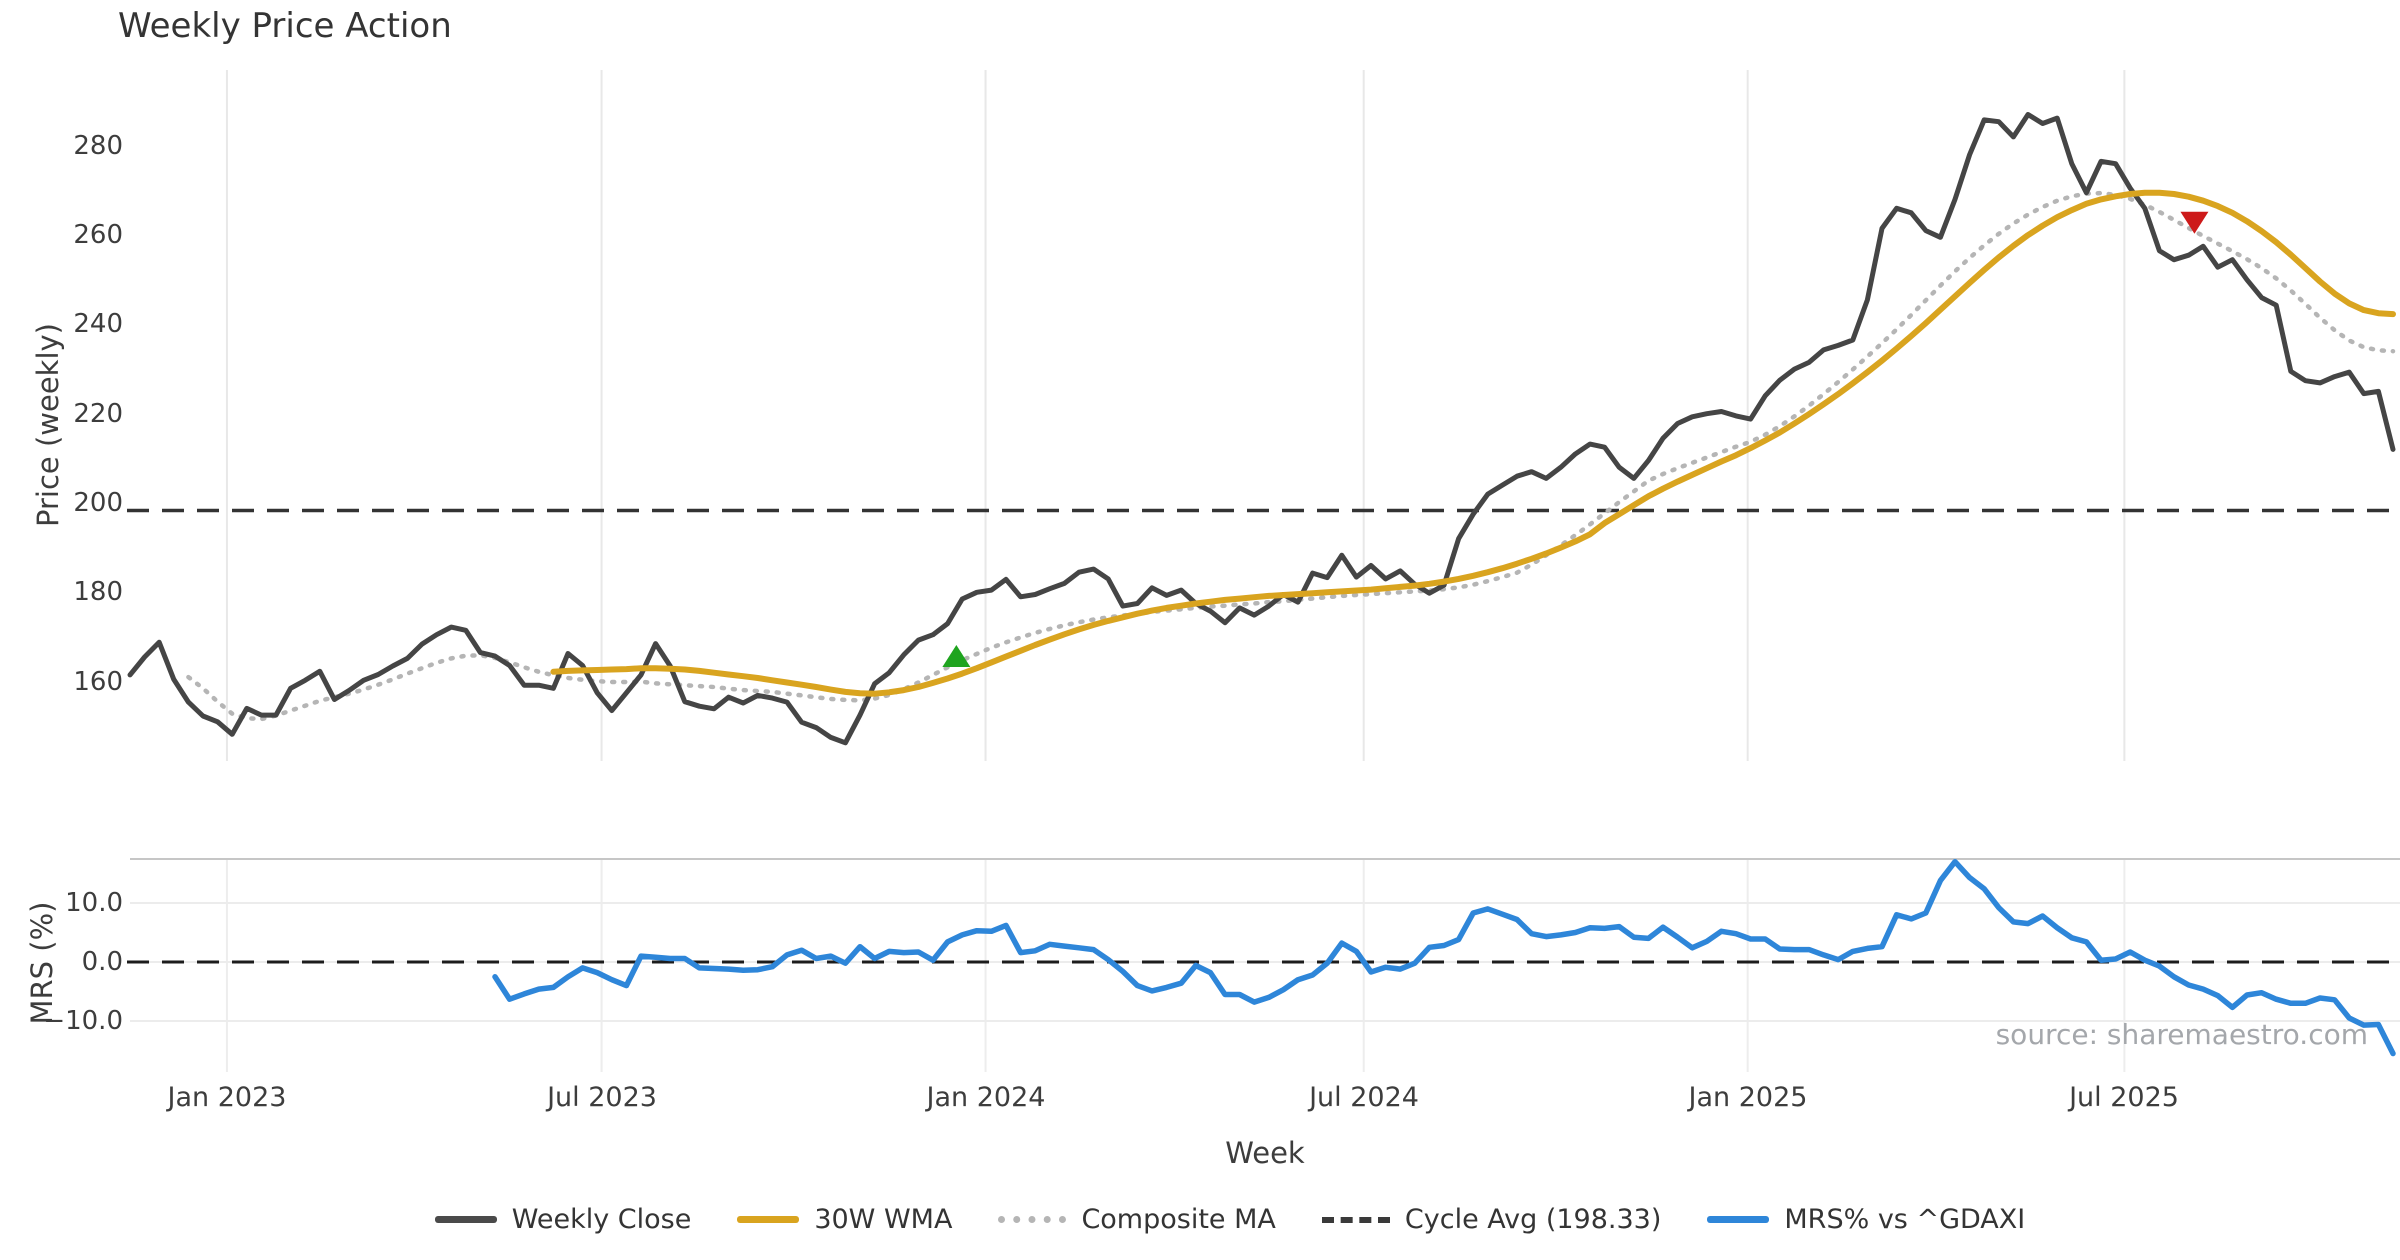  What do you see at coordinates (2124, 1097) in the screenshot?
I see `x-tick-label: Jul 2025` at bounding box center [2124, 1097].